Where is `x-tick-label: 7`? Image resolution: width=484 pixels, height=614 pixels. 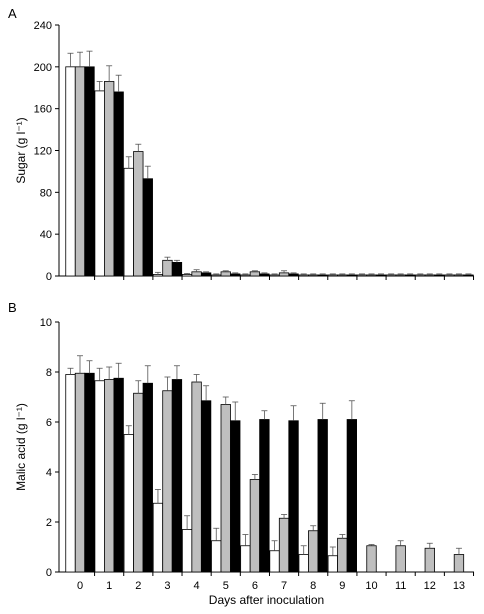 x-tick-label: 7 is located at coordinates (284, 586).